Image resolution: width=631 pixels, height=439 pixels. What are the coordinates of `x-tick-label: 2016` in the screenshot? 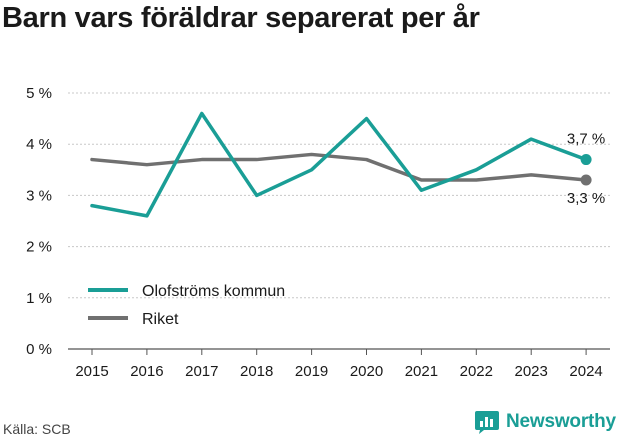 It's located at (146, 371).